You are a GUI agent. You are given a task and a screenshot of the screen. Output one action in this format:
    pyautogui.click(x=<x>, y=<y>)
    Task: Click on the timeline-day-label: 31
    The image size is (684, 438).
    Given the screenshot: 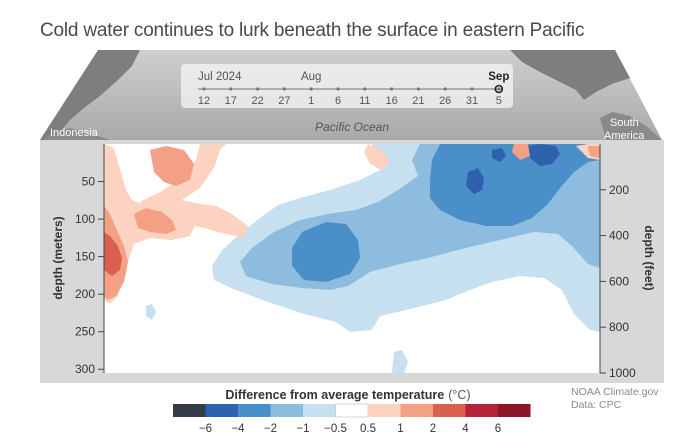 What is the action you would take?
    pyautogui.click(x=472, y=101)
    